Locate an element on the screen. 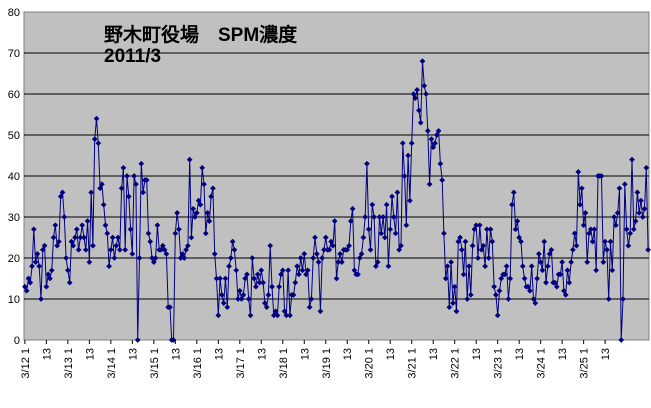 This screenshot has width=651, height=408. y-axis: 0 10 20 30 40 50 60 70 80 is located at coordinates (14, 177).